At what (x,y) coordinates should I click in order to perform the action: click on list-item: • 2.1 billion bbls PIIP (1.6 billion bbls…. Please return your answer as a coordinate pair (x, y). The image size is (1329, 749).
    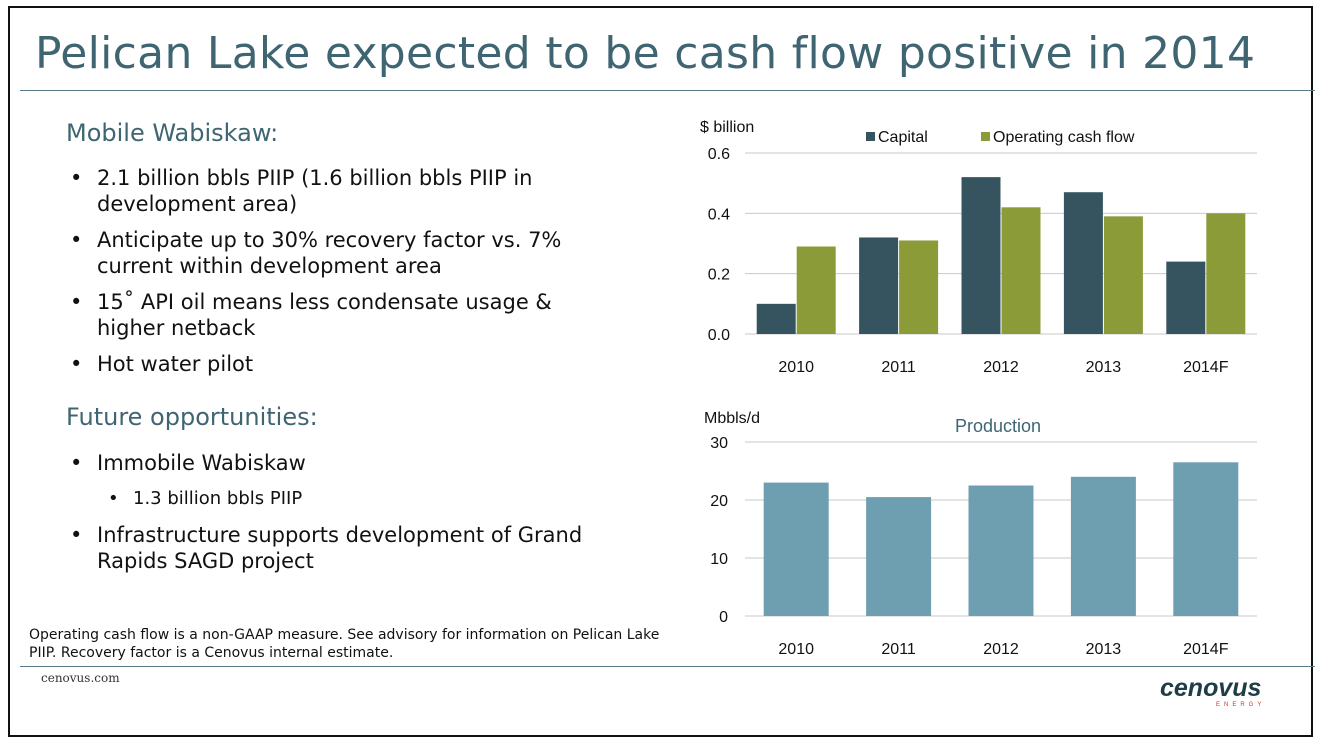
    Looking at the image, I should click on (336, 191).